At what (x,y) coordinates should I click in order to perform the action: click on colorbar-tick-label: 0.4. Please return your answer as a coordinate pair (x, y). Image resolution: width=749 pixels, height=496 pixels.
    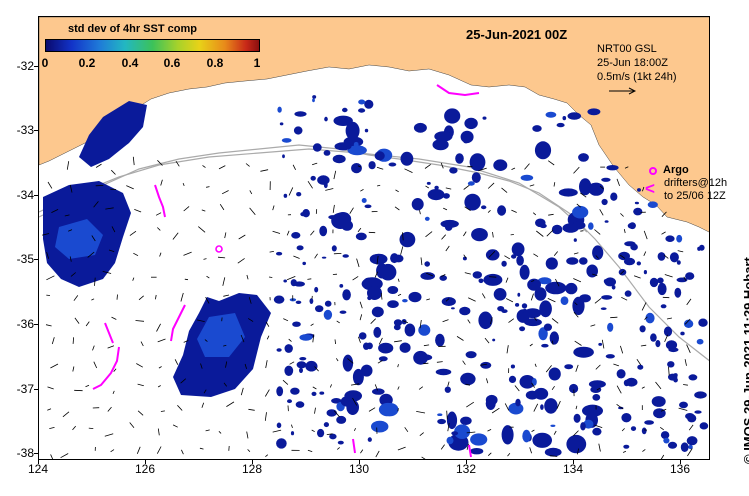
    Looking at the image, I should click on (130, 63).